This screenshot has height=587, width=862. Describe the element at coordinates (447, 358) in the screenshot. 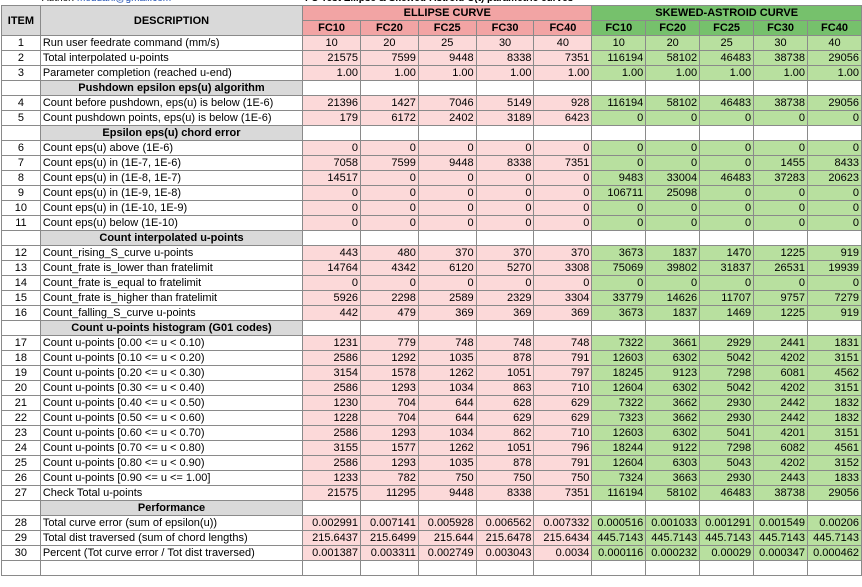

I see `ellipse-value-cell: 1035` at that location.